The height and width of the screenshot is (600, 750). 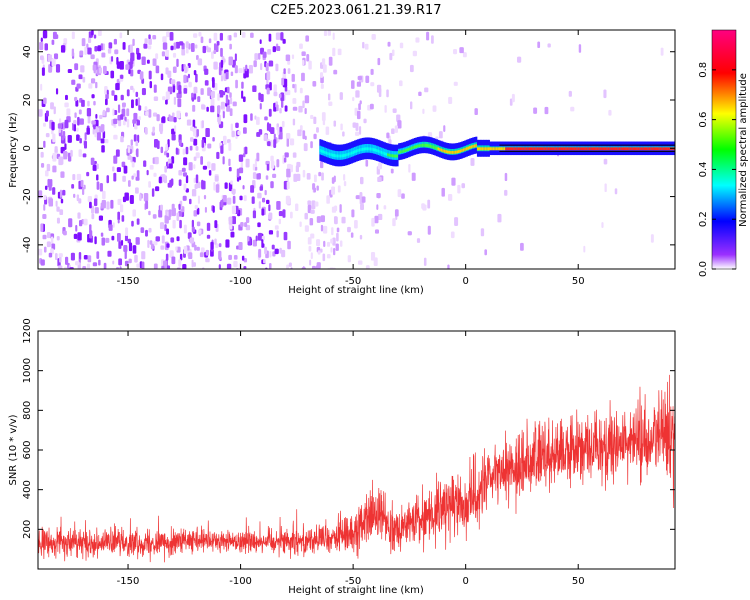 I want to click on spectrogram-x-tick-label: -150, so click(x=128, y=281).